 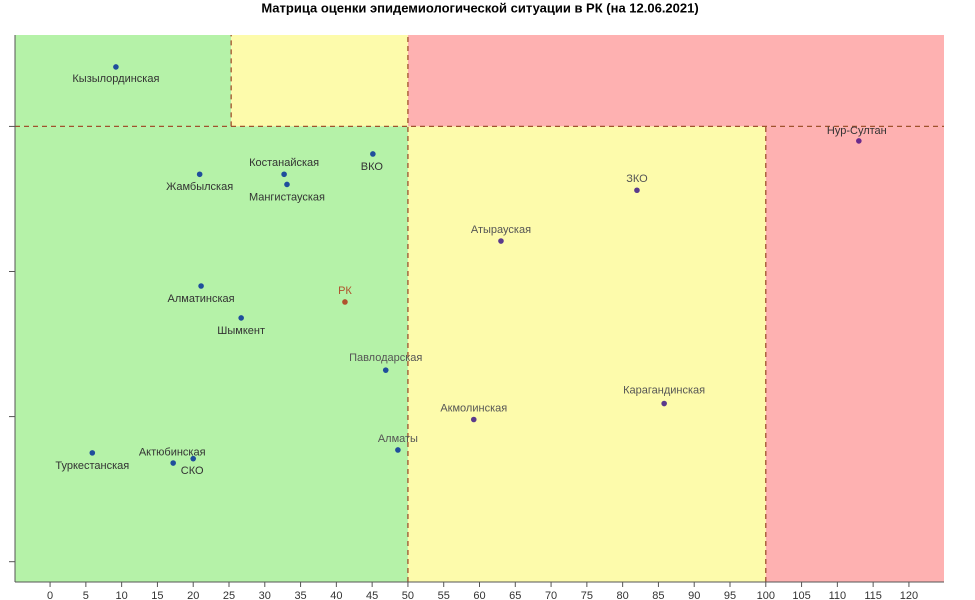 I want to click on x-tick-label: 70, so click(x=551, y=595).